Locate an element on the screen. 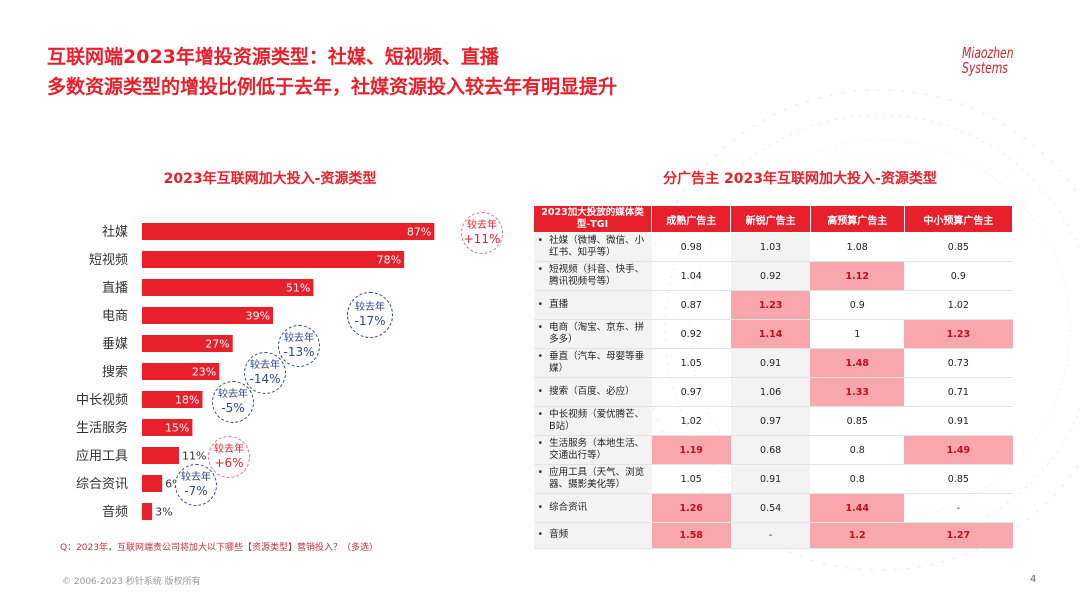 The image size is (1080, 607). yoy-bubble: 较去年 -5% is located at coordinates (233, 402).